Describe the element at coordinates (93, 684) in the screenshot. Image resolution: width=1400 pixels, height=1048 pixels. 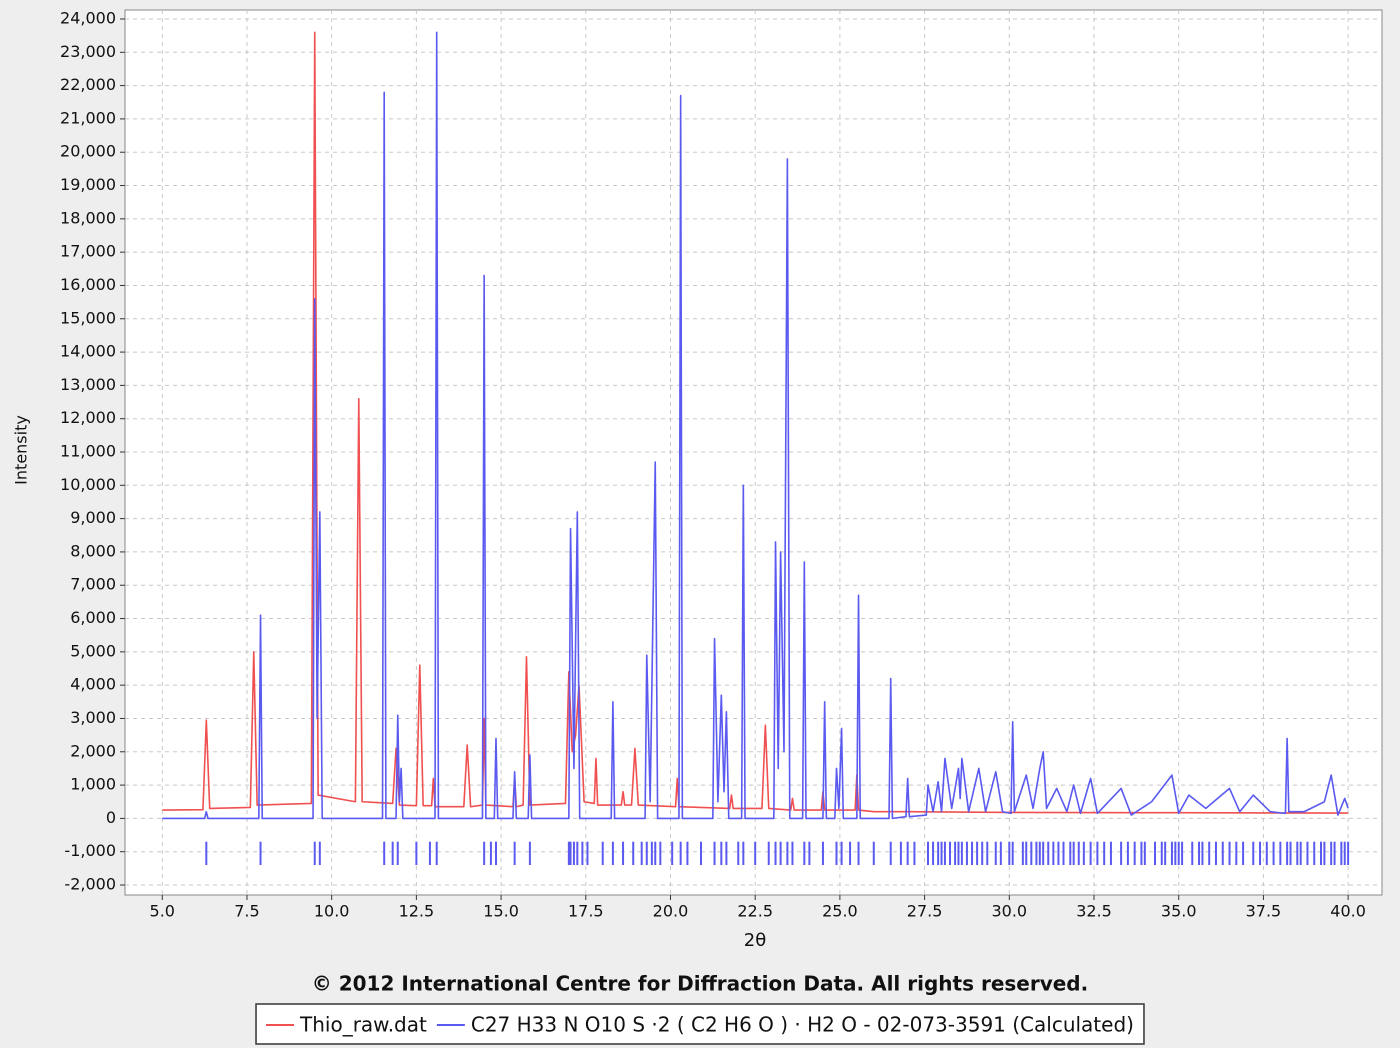
I see `y-tick-label: 4,000` at that location.